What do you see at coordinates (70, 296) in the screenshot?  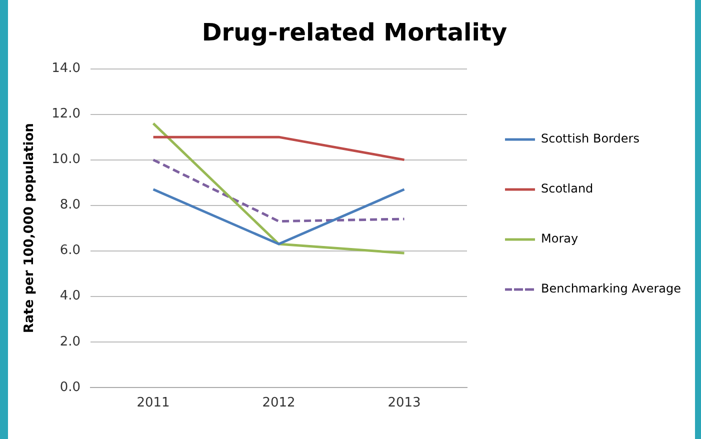 I see `y-tick-label: 4.0` at bounding box center [70, 296].